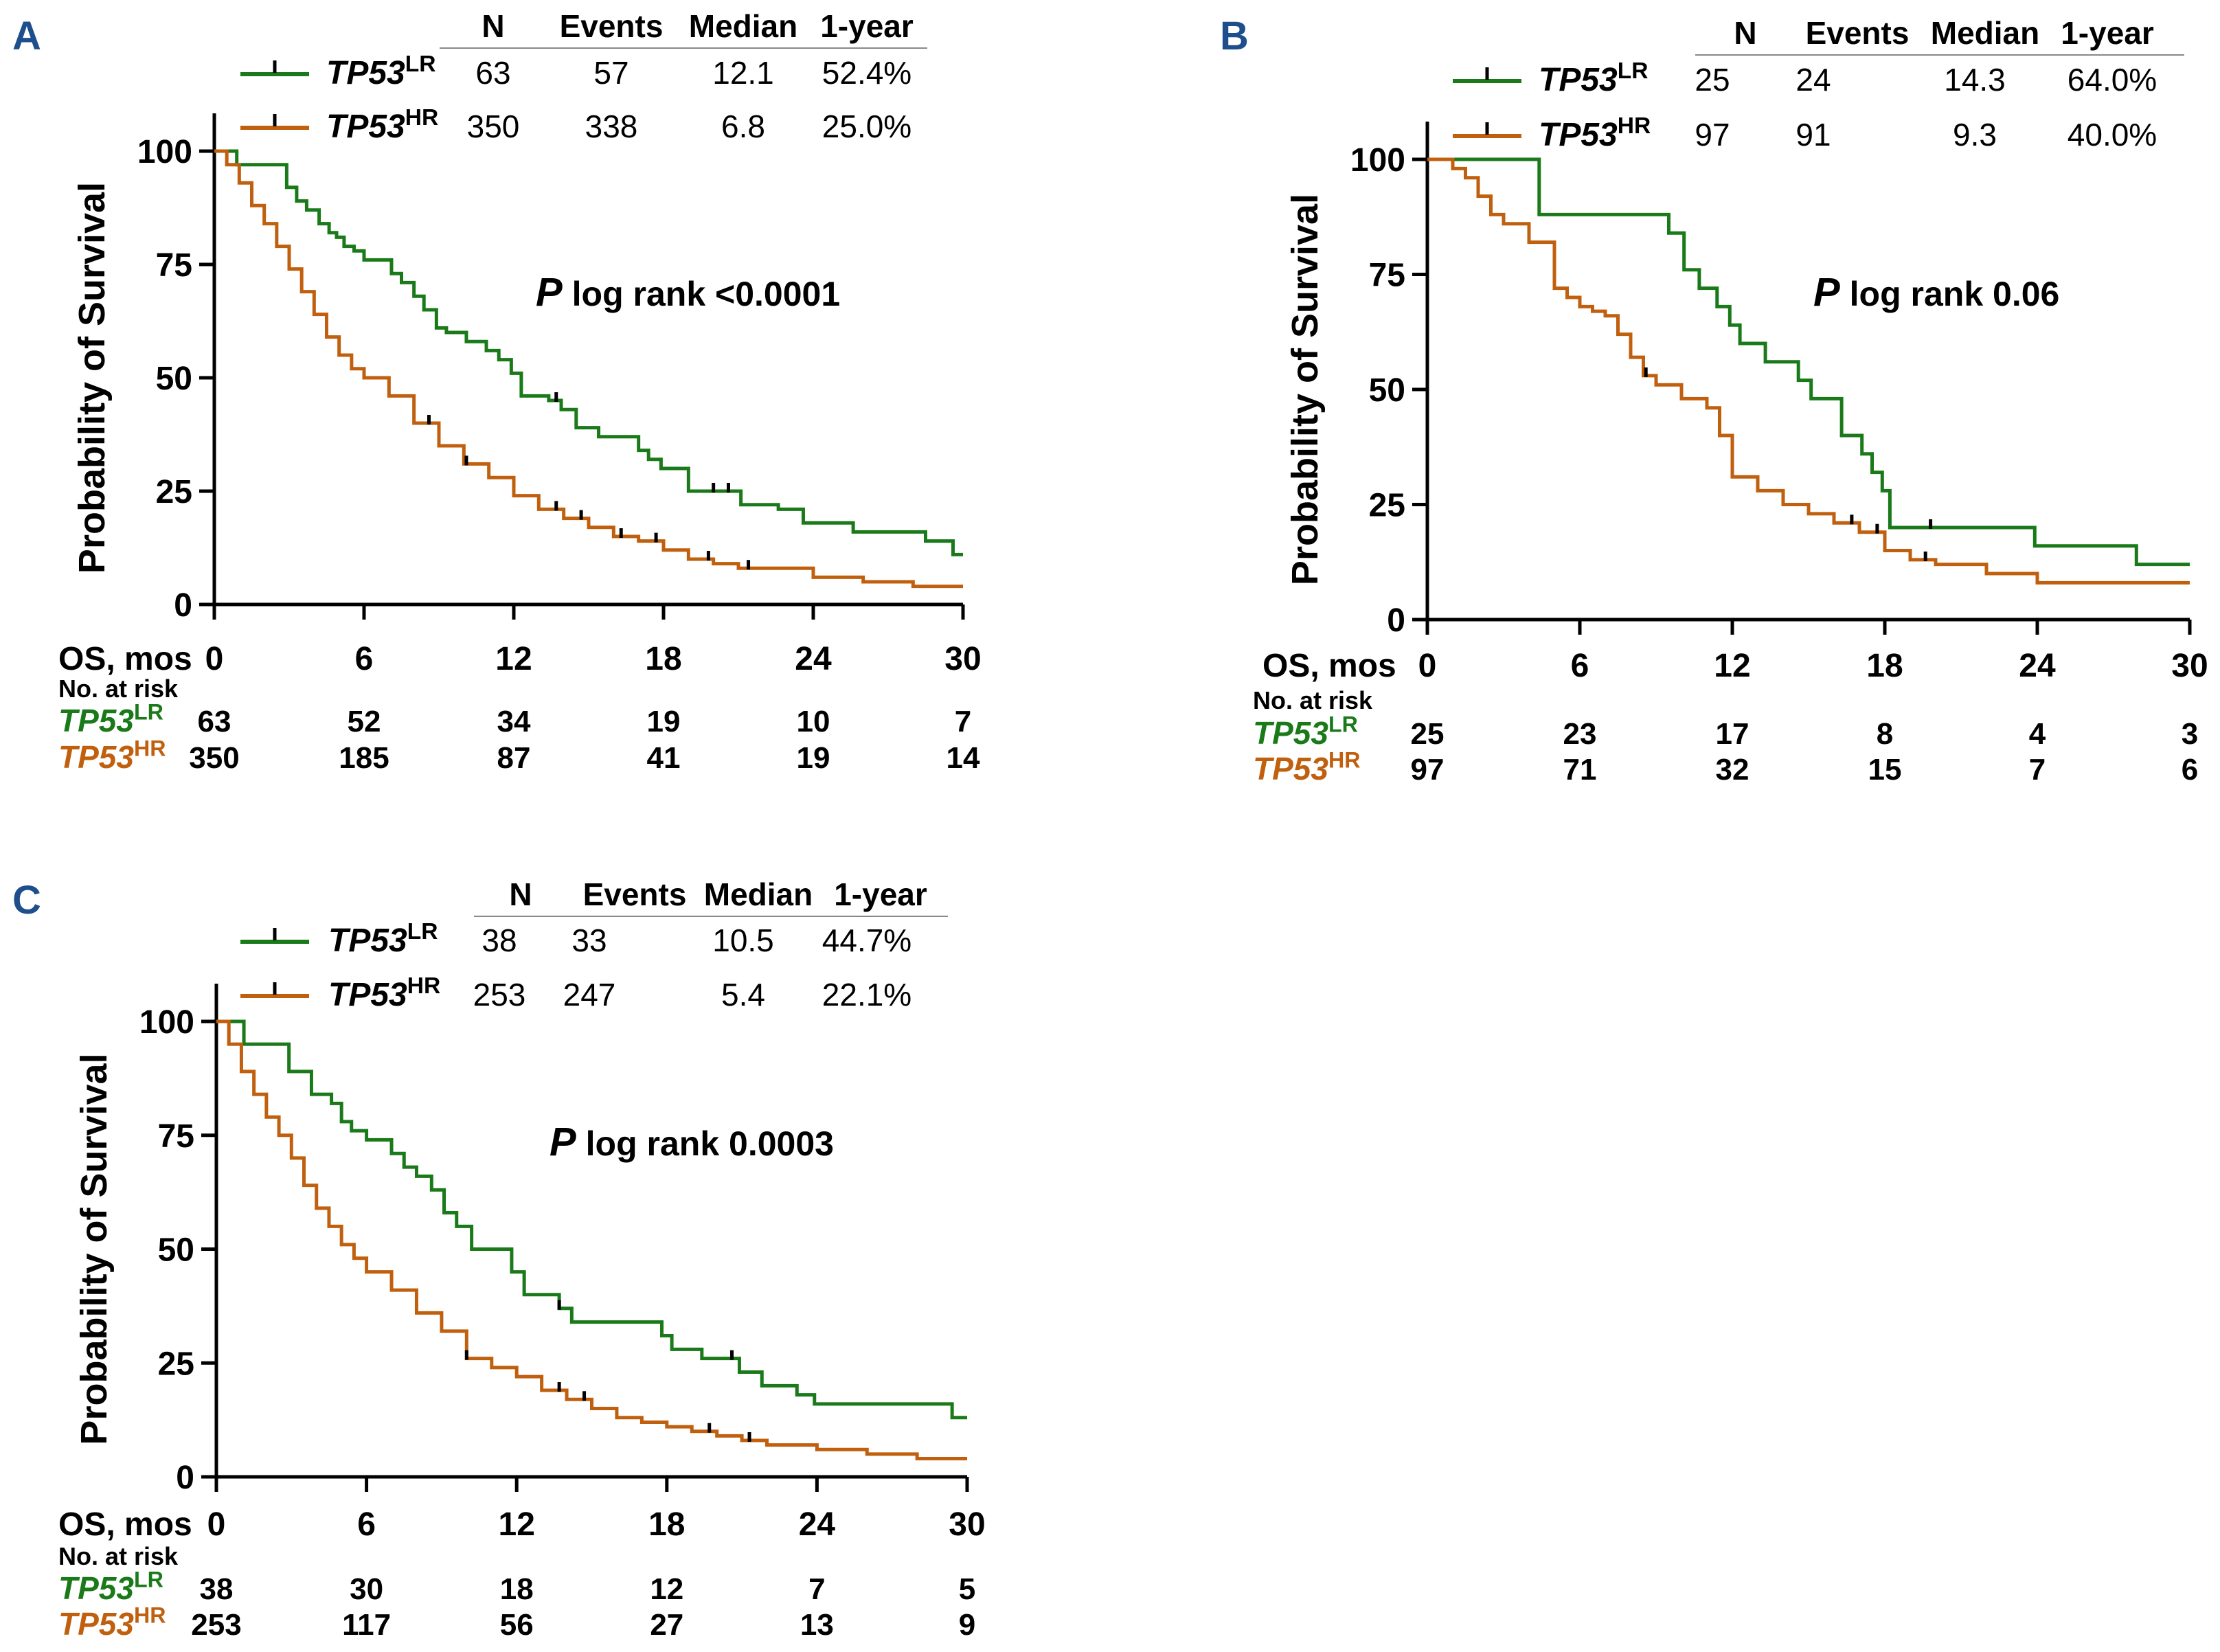 The height and width of the screenshot is (1652, 2220). What do you see at coordinates (743, 126) in the screenshot?
I see `stat-value: 6.8` at bounding box center [743, 126].